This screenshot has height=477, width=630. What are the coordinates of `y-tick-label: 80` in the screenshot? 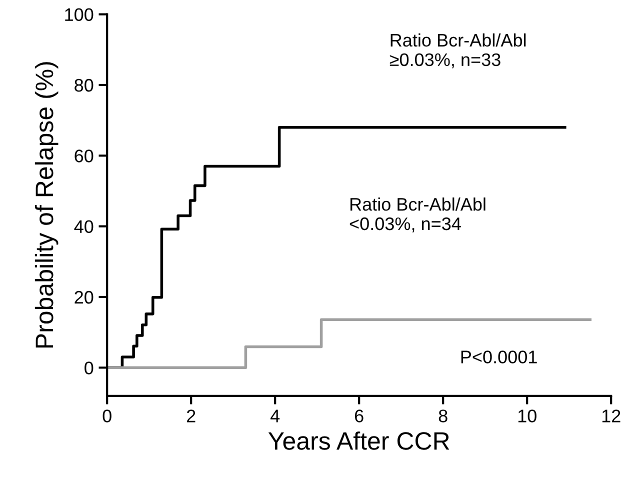 It's located at (84, 85).